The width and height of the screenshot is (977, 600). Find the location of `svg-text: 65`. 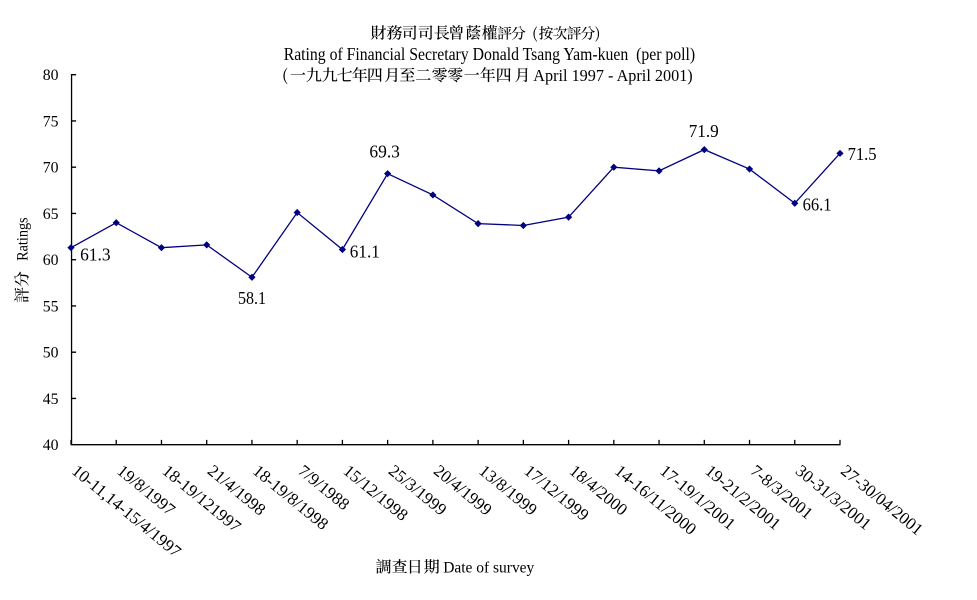

svg-text: 65 is located at coordinates (51, 214).